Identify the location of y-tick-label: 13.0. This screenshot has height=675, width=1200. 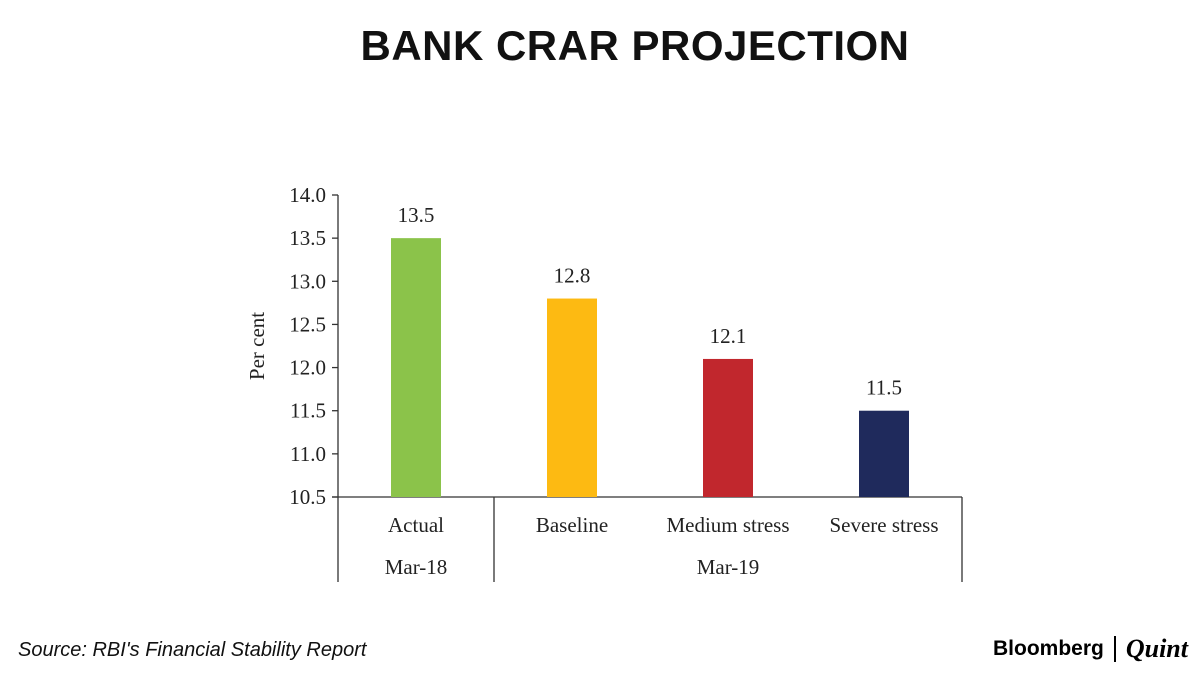
(307, 281).